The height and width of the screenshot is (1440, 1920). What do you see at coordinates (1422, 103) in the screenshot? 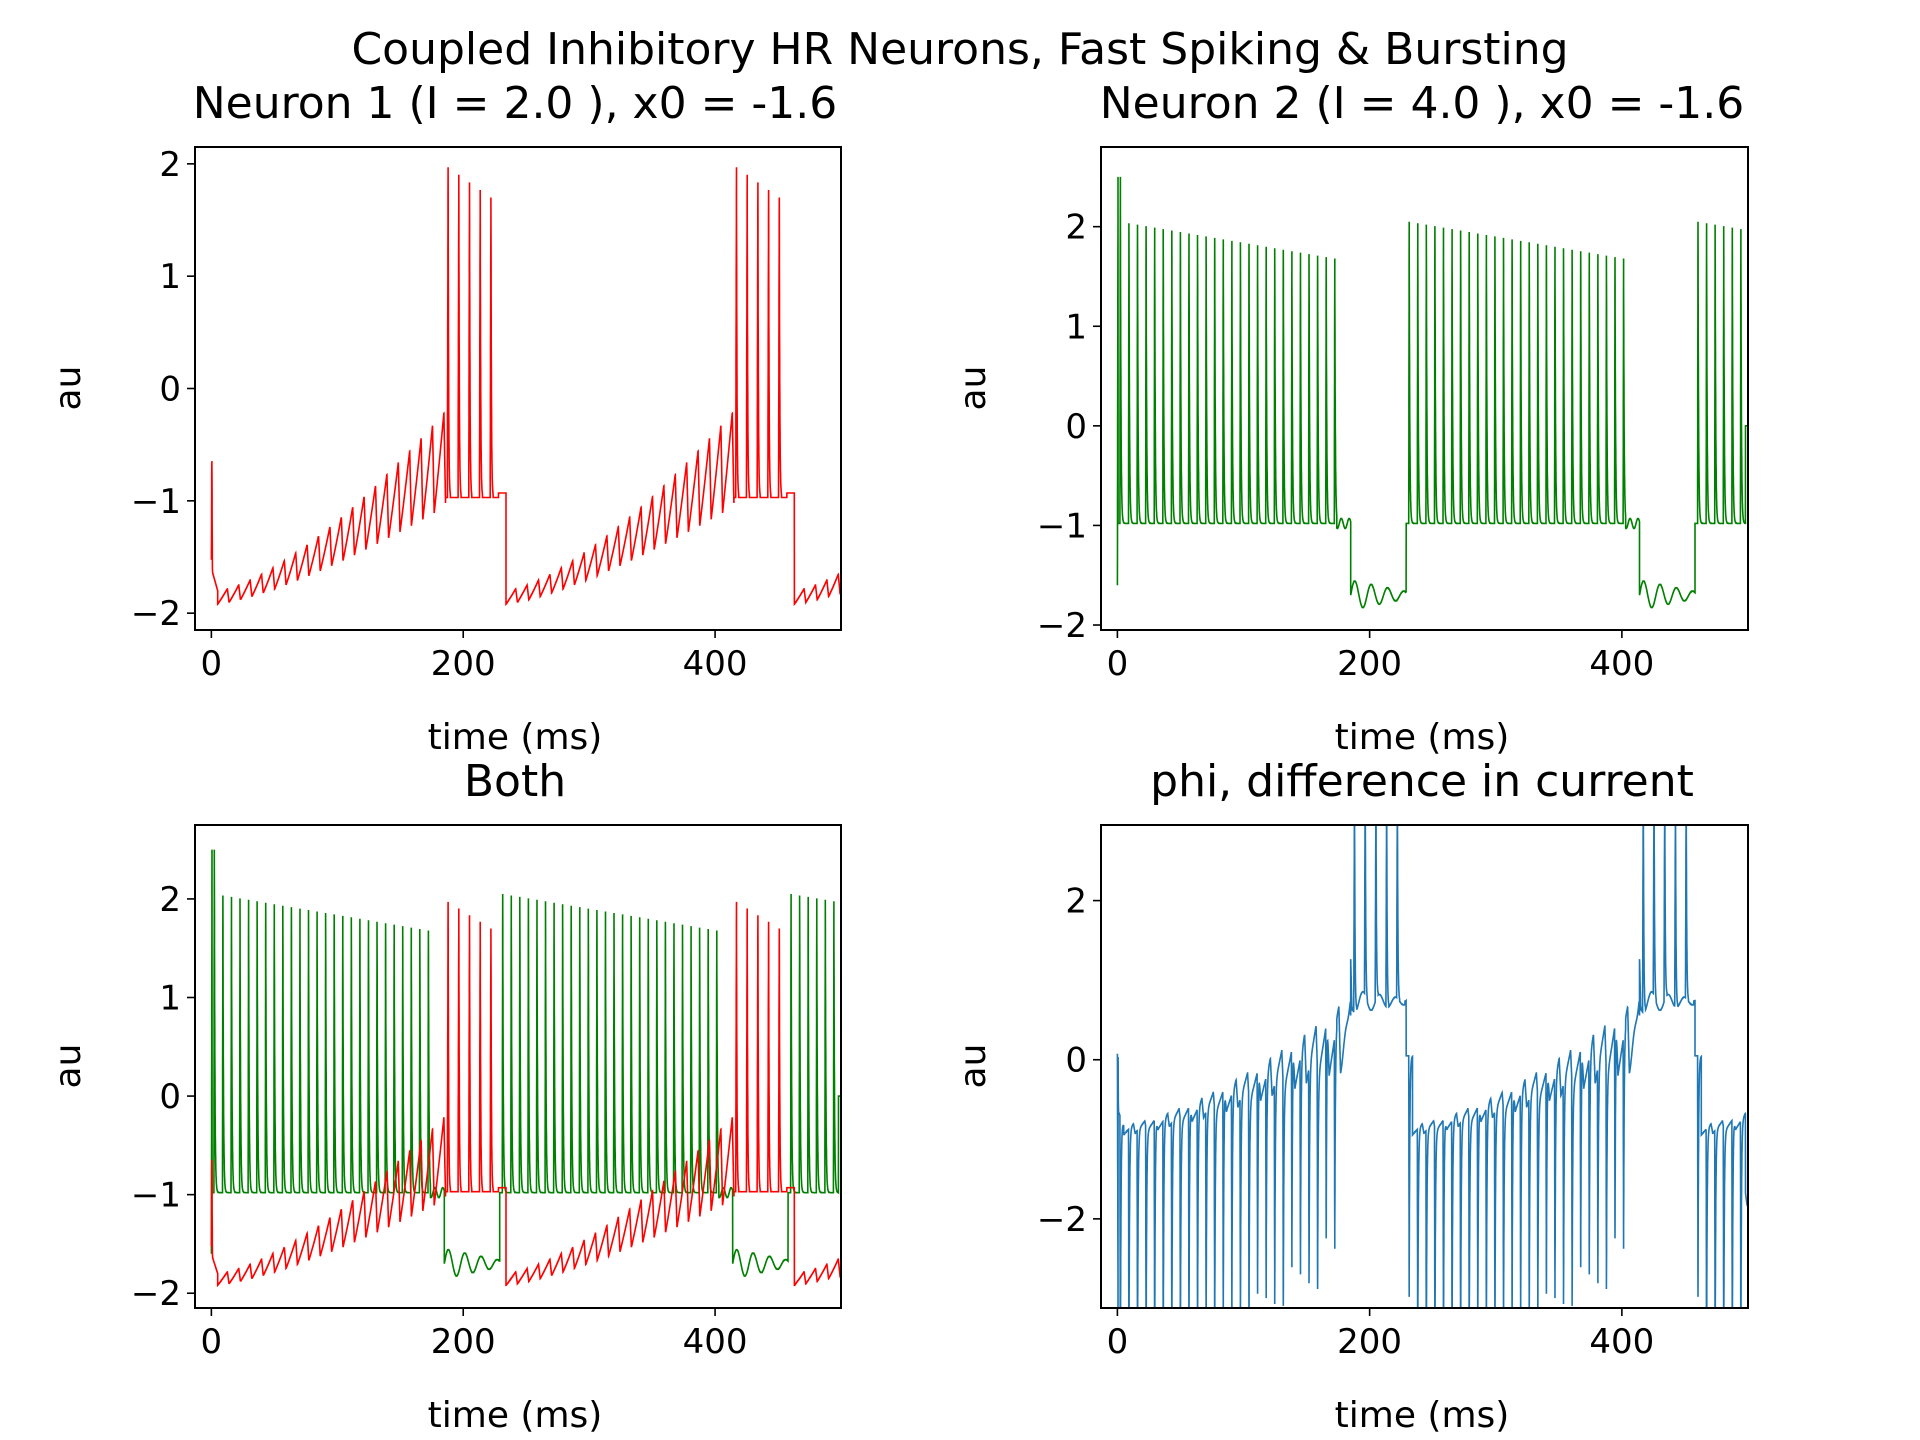
I see `subplot-title: Neuron 2 (I = 4.0 ), x0 = -1.6` at bounding box center [1422, 103].